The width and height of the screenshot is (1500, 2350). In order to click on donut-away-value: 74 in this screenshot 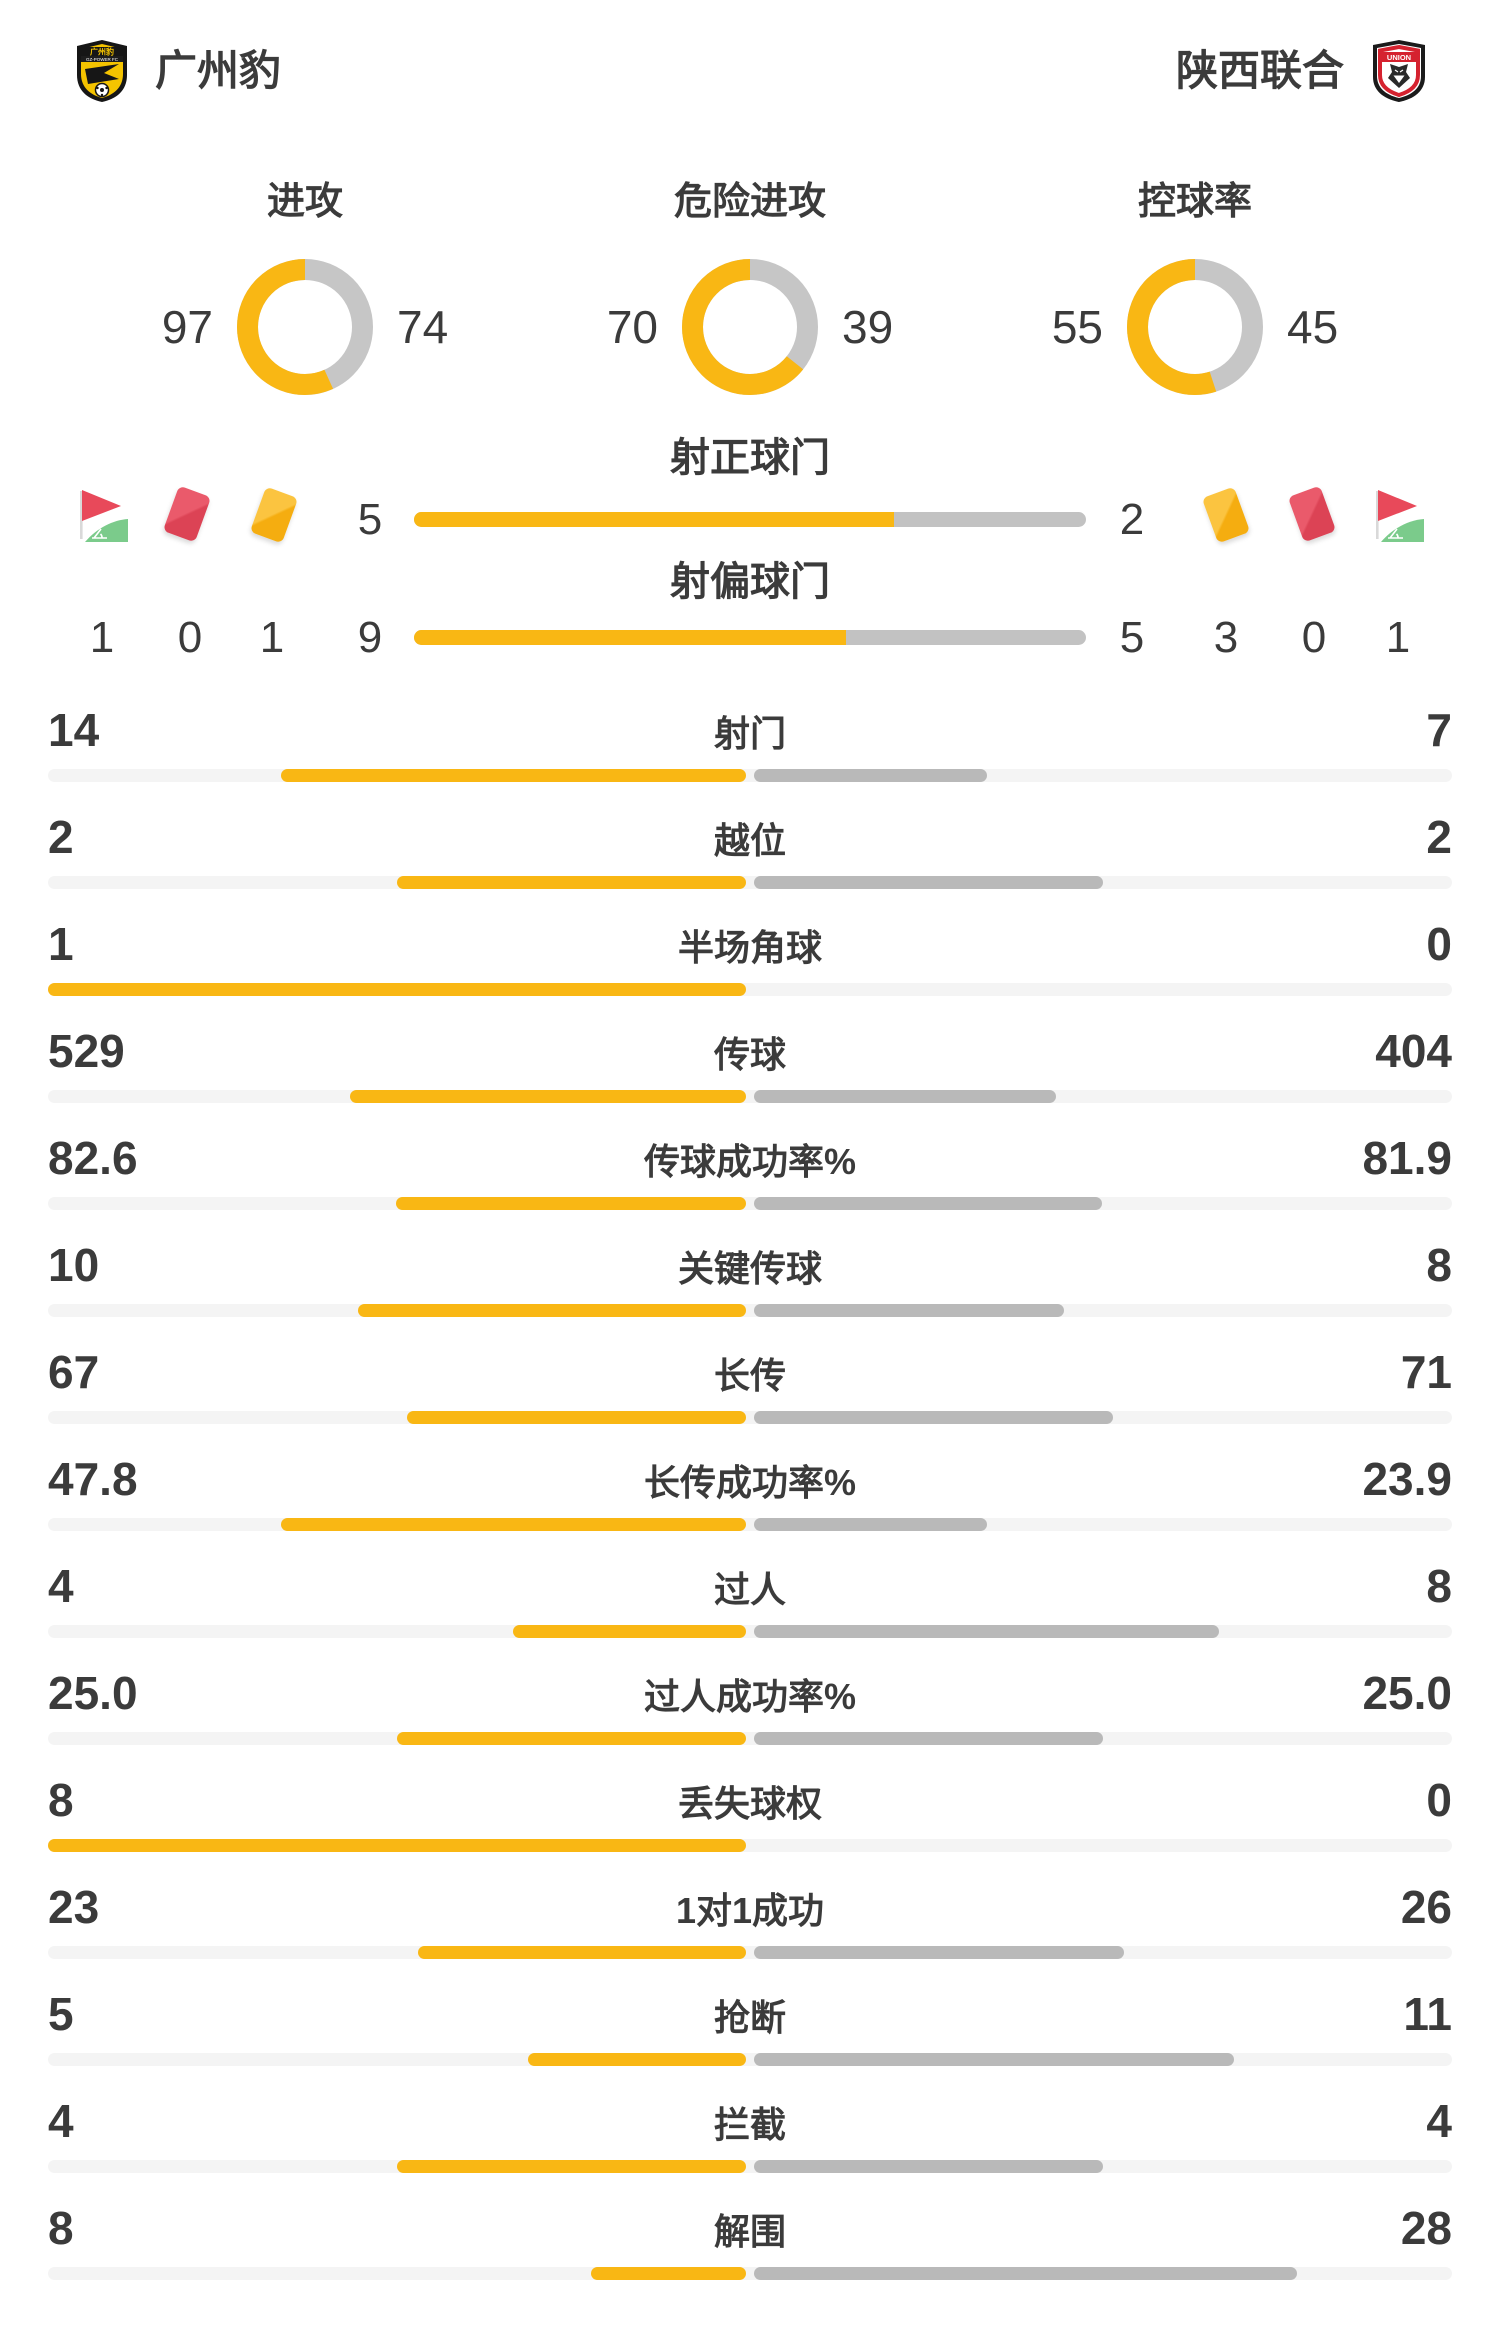, I will do `click(423, 327)`.